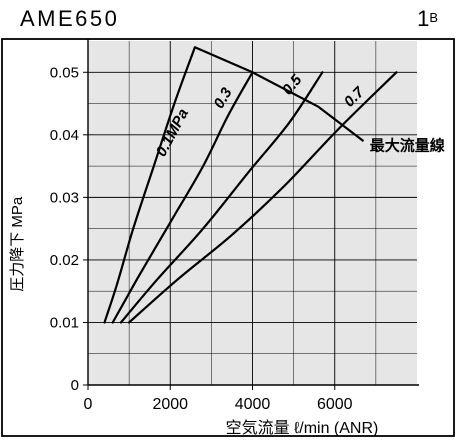 Image resolution: width=459 pixels, height=447 pixels. What do you see at coordinates (279, 94) in the screenshot?
I see `max-flow-line` at bounding box center [279, 94].